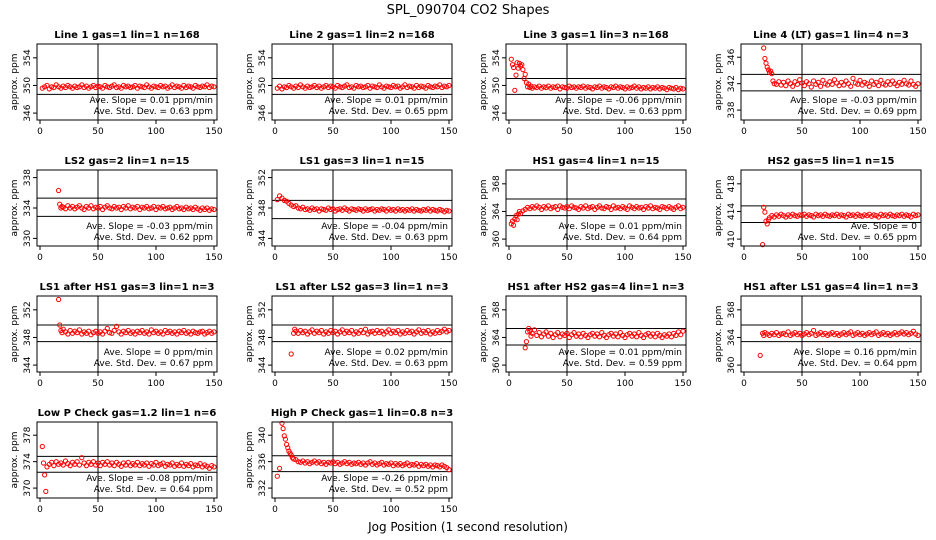 The image size is (936, 540). Describe the element at coordinates (28, 207) in the screenshot. I see `panel-5-ytick-label-334: 334` at that location.